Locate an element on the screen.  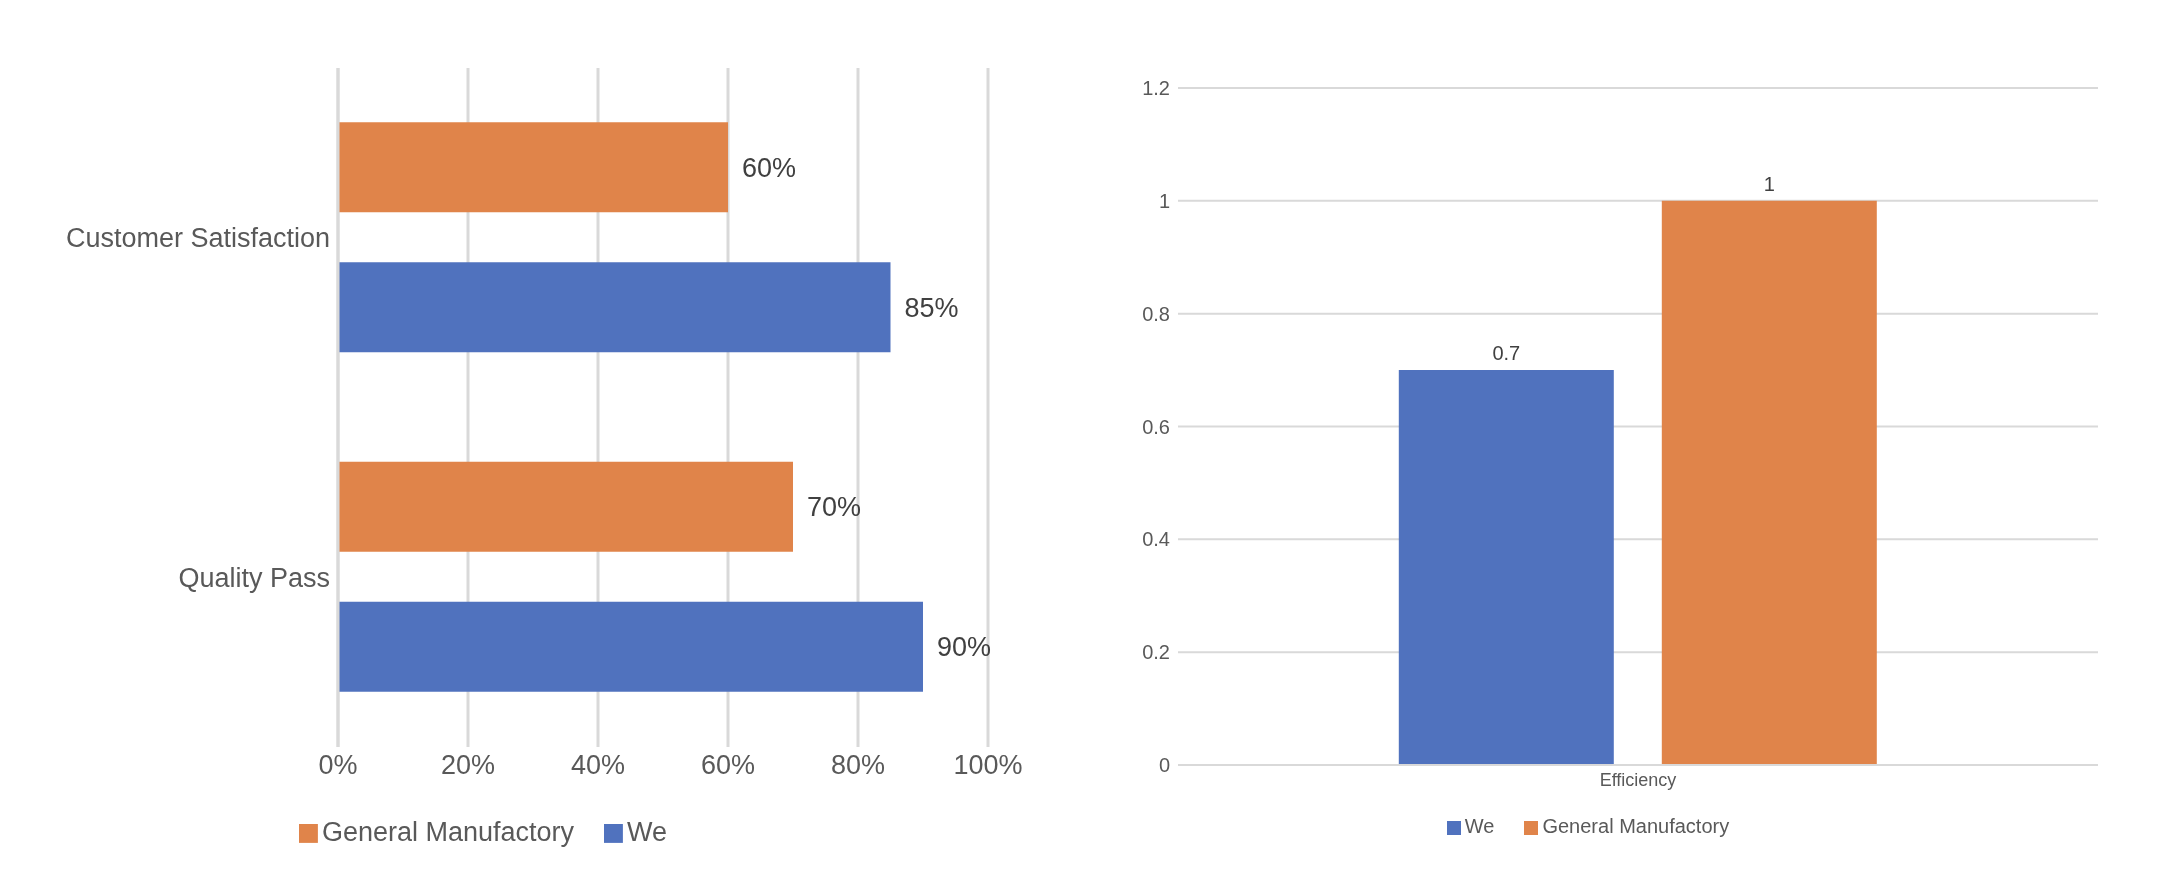
y-tick-label: 0 is located at coordinates (1164, 765).